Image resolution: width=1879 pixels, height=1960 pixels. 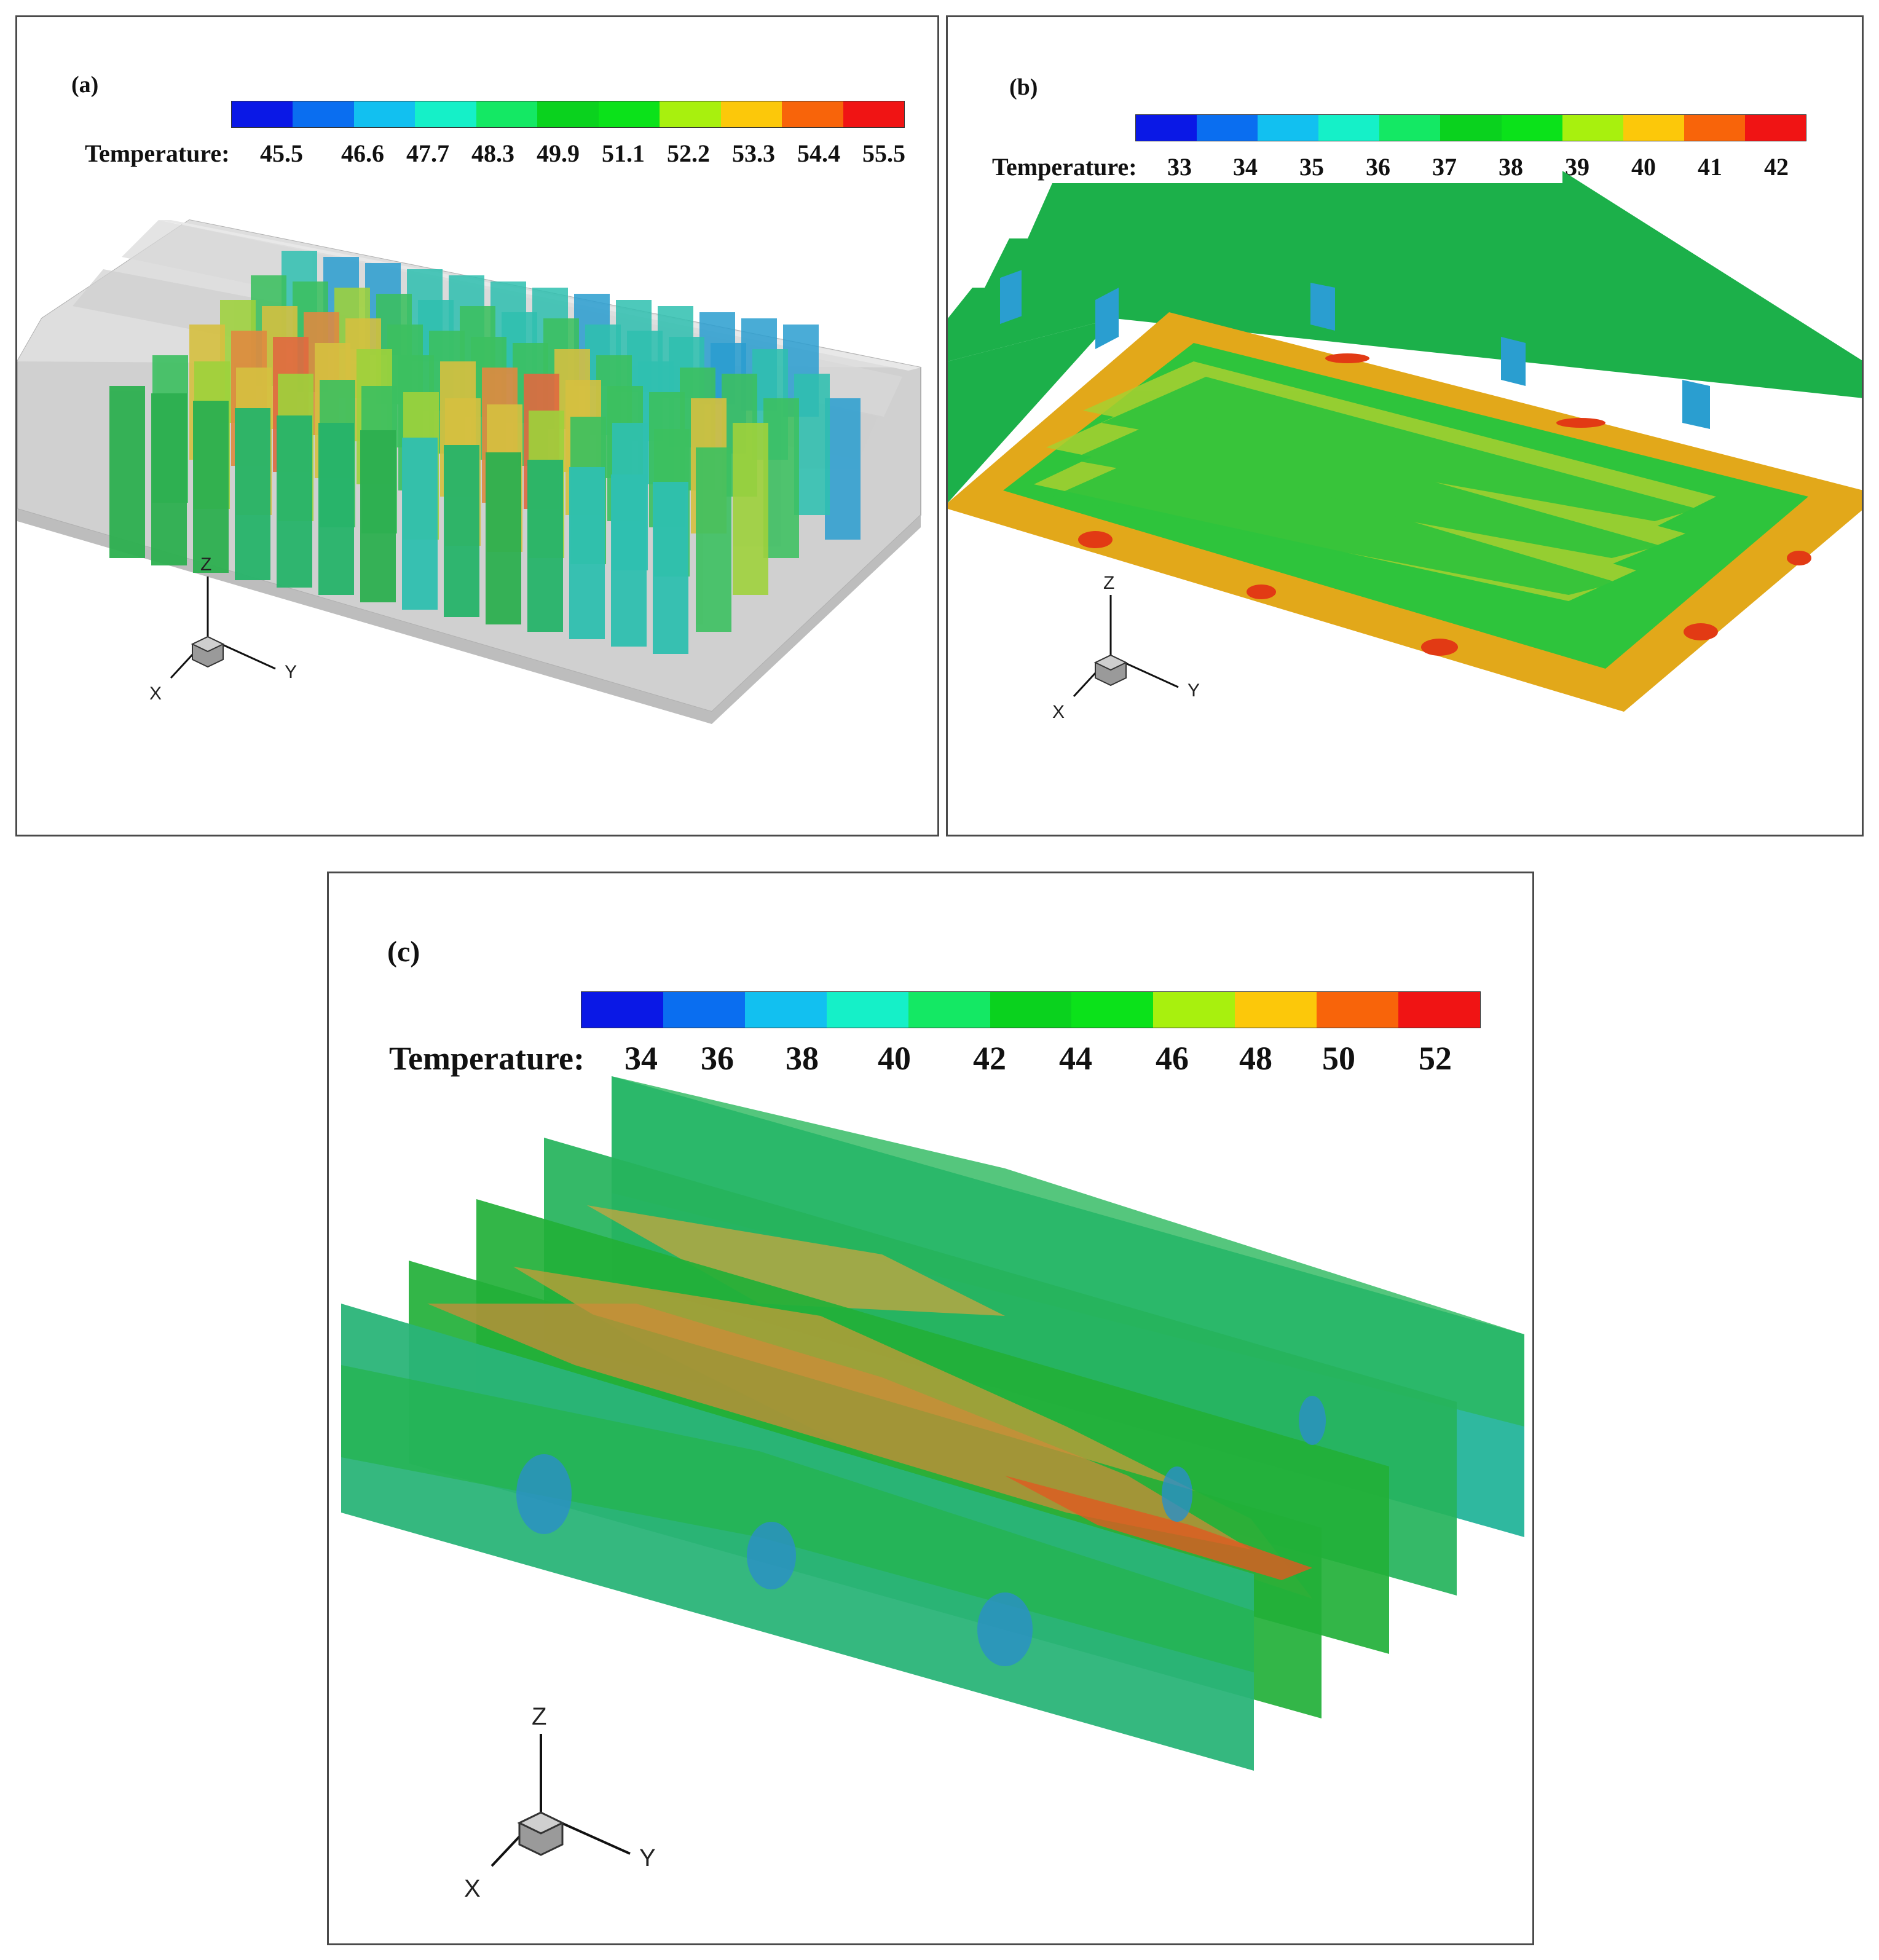 What do you see at coordinates (1255, 1058) in the screenshot?
I see `tick-label: 48` at bounding box center [1255, 1058].